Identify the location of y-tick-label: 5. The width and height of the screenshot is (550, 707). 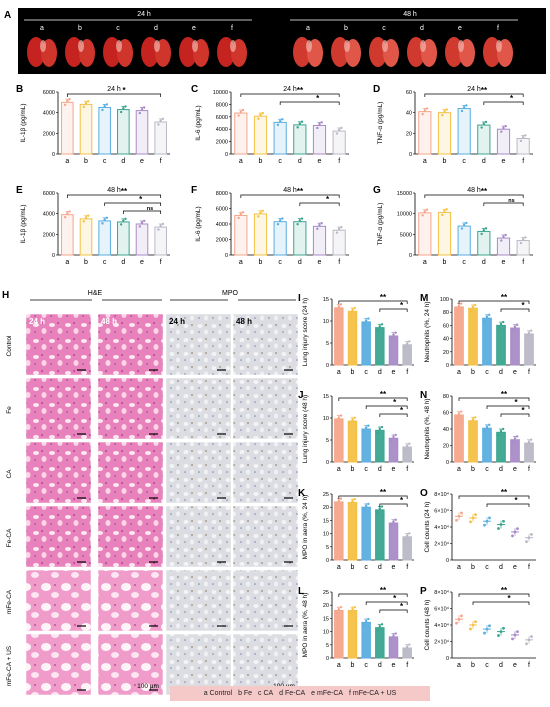
(327, 344).